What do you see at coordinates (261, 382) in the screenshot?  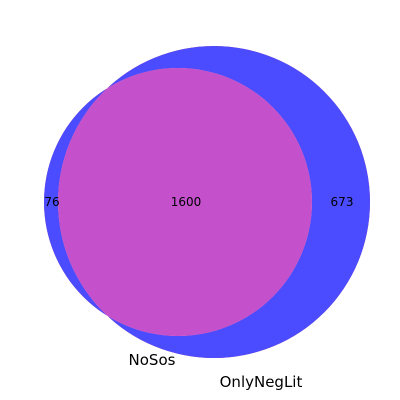 I see `set-label-onlyneglit: OnlyNegLit` at bounding box center [261, 382].